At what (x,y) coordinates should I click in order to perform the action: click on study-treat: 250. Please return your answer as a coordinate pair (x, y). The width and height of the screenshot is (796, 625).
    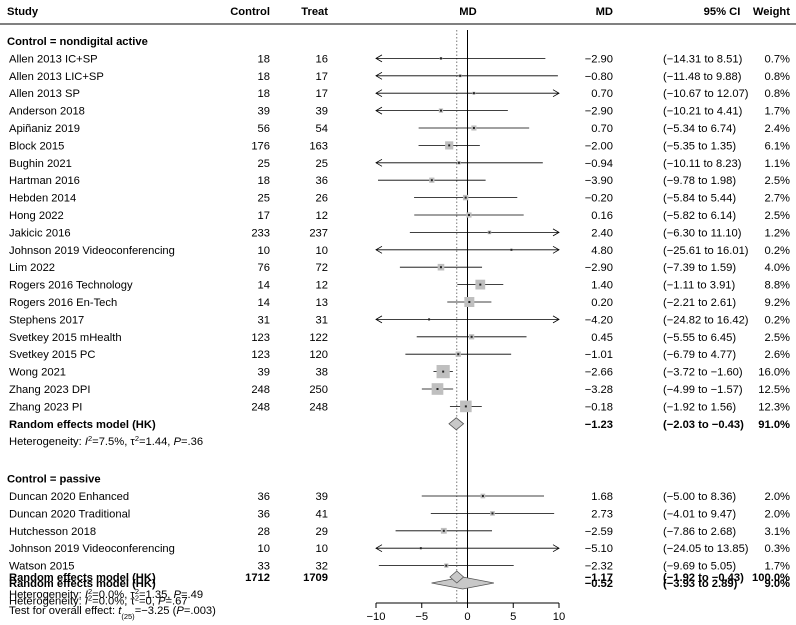
    Looking at the image, I should click on (318, 390).